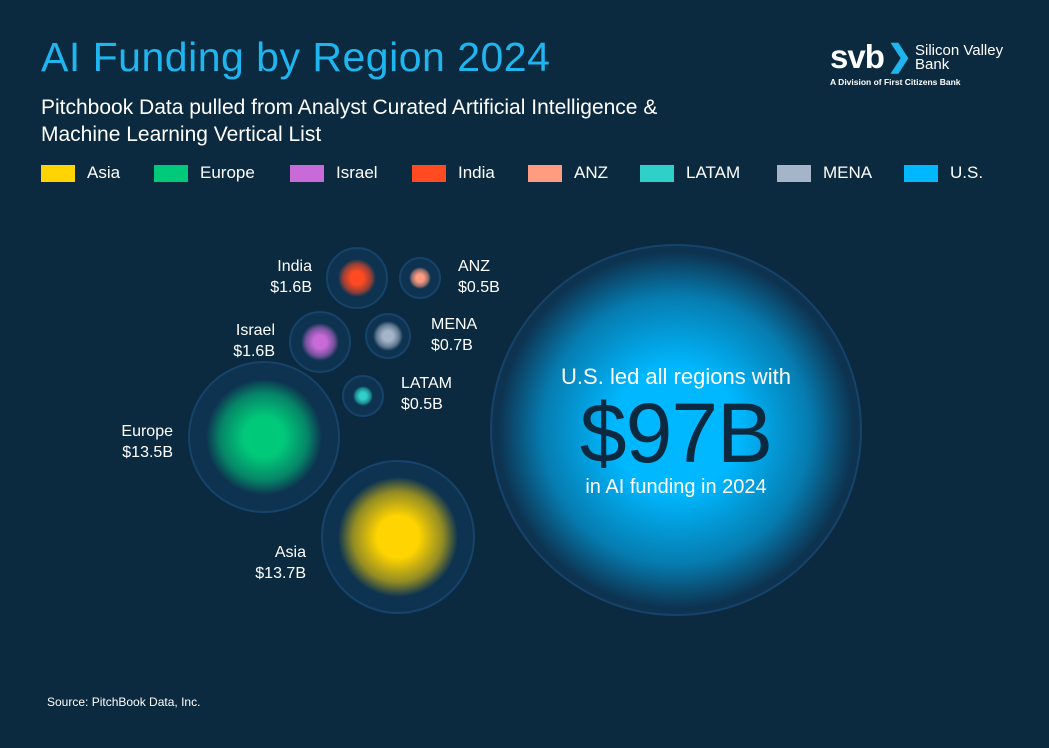  I want to click on legend-label: India, so click(476, 172).